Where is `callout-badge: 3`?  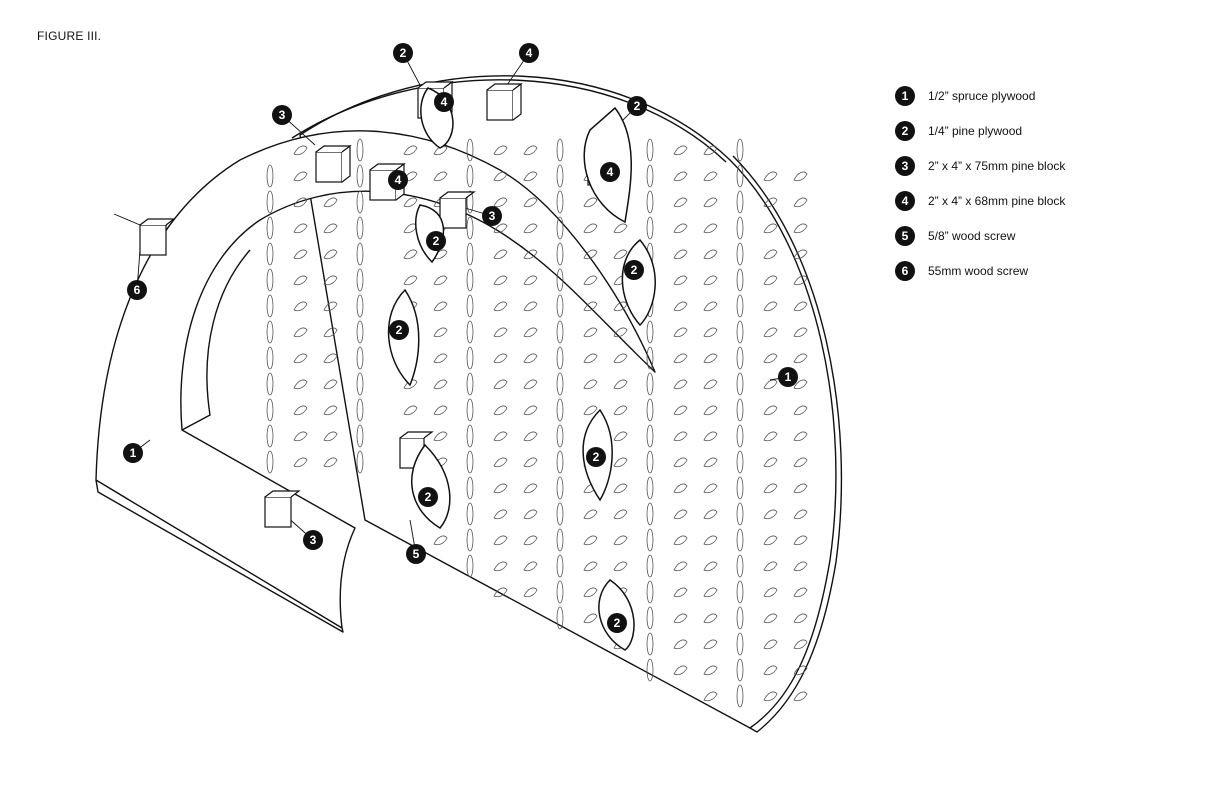 callout-badge: 3 is located at coordinates (282, 115).